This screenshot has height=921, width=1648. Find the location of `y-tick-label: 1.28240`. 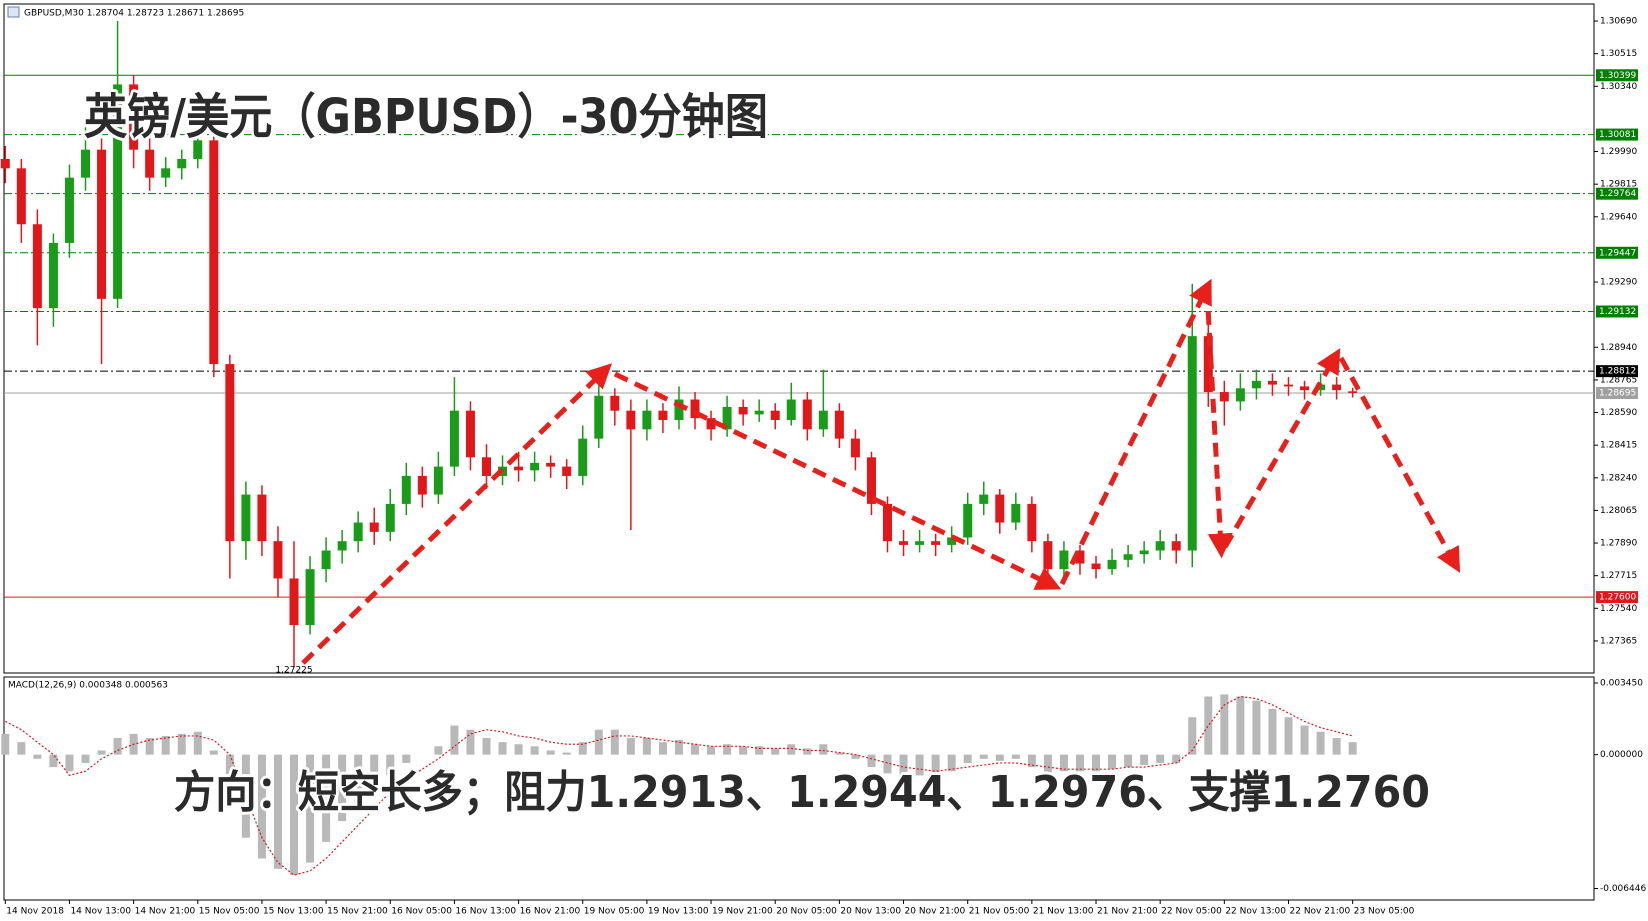

y-tick-label: 1.28240 is located at coordinates (1618, 478).